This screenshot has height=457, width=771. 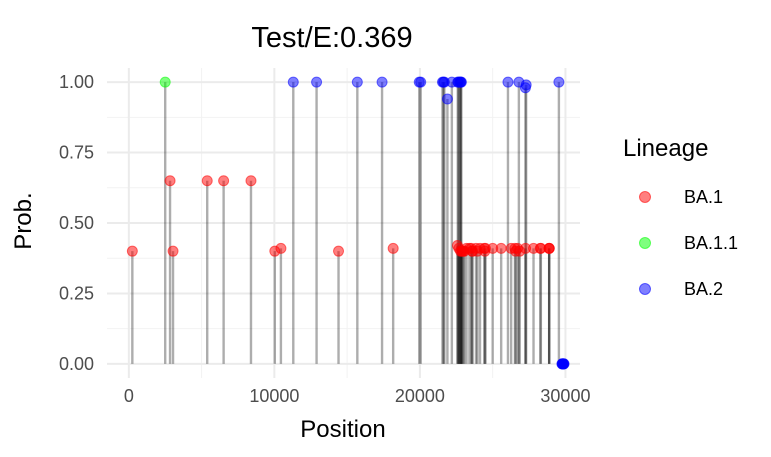 I want to click on legend-items: BA.1 BA.1.1 BA.2, so click(x=688, y=243).